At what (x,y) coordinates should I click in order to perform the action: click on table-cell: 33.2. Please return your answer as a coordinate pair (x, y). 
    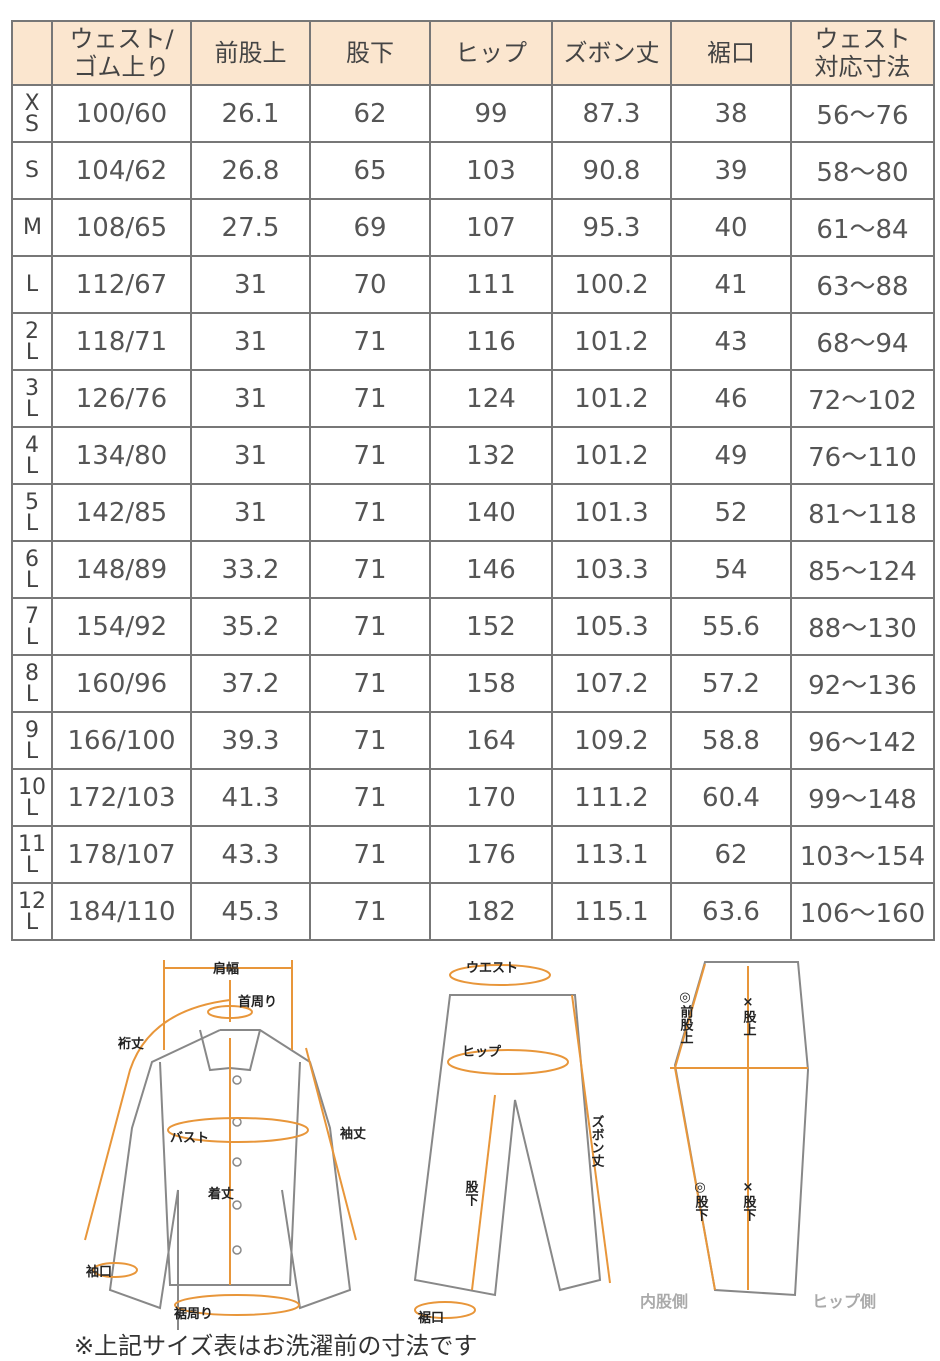
    Looking at the image, I should click on (250, 569).